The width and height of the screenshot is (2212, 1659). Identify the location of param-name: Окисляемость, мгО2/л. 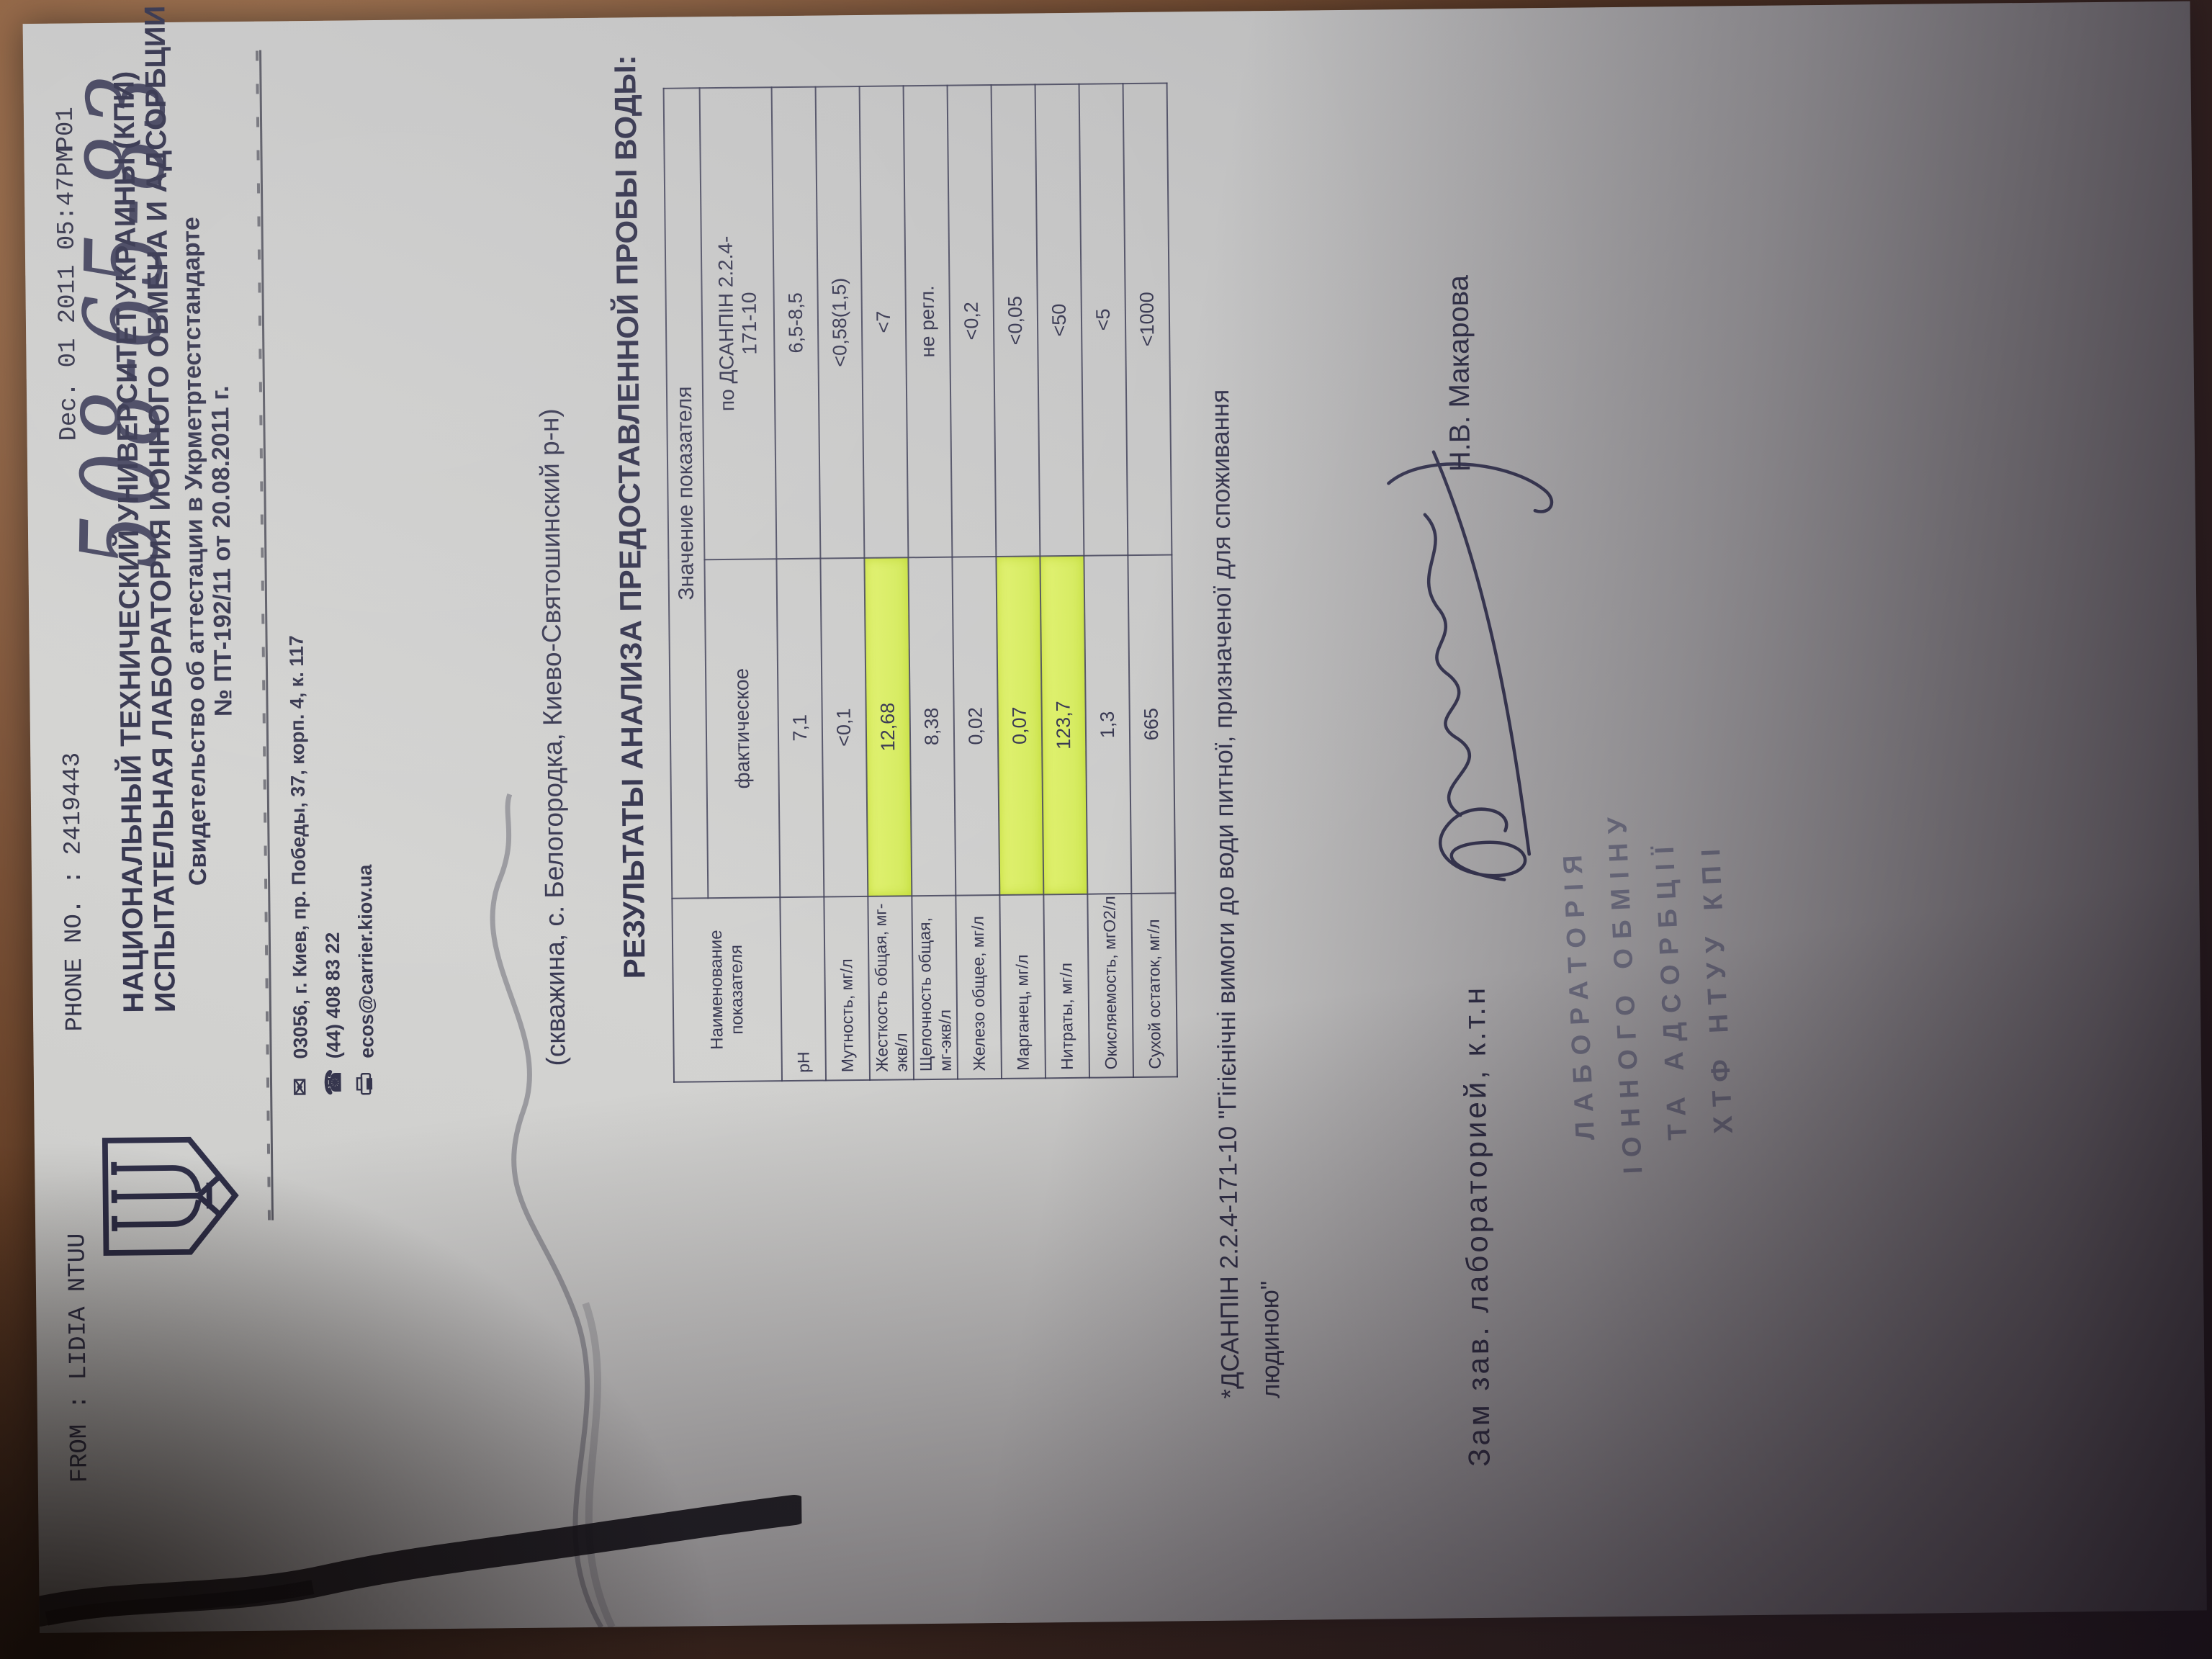
(1110, 986).